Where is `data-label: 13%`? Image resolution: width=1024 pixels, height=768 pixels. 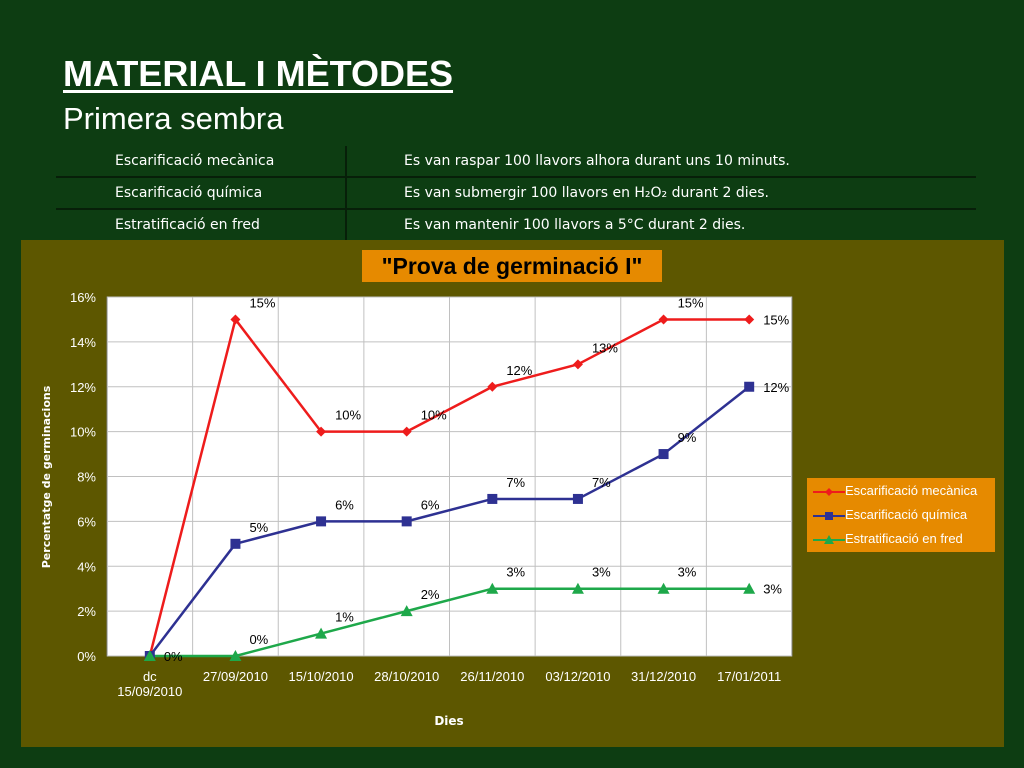 data-label: 13% is located at coordinates (605, 347).